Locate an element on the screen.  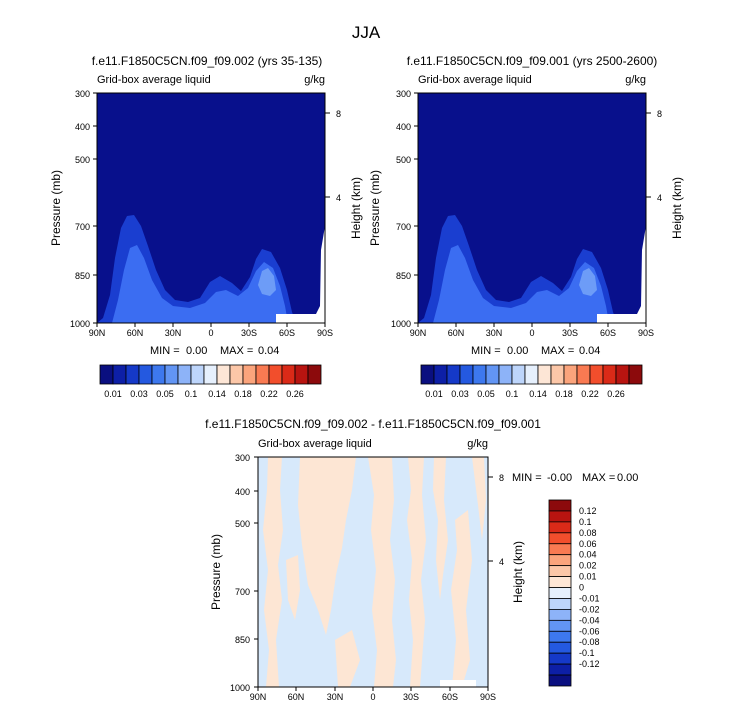
colorbar-label: 0.05 is located at coordinates (486, 394).